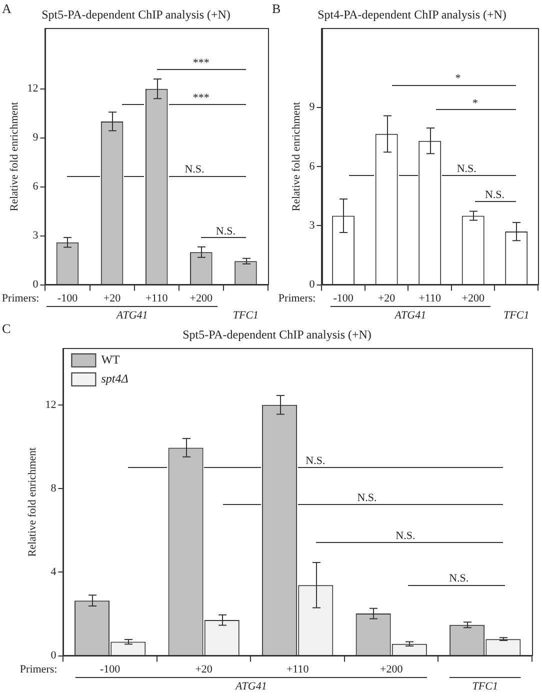  Describe the element at coordinates (111, 359) in the screenshot. I see `legend-label: WT` at that location.